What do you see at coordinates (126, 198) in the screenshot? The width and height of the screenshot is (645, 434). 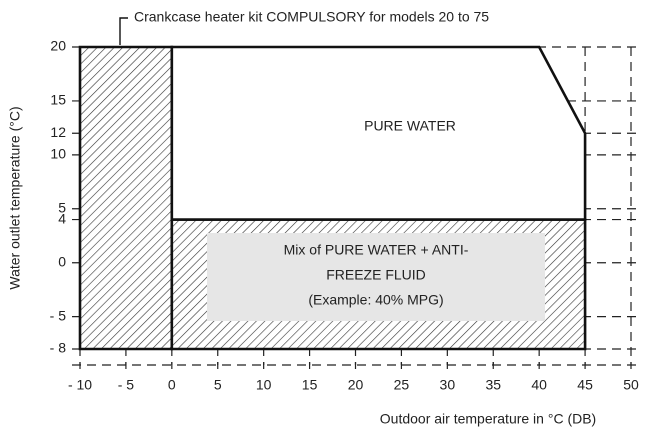 I see `region` at bounding box center [126, 198].